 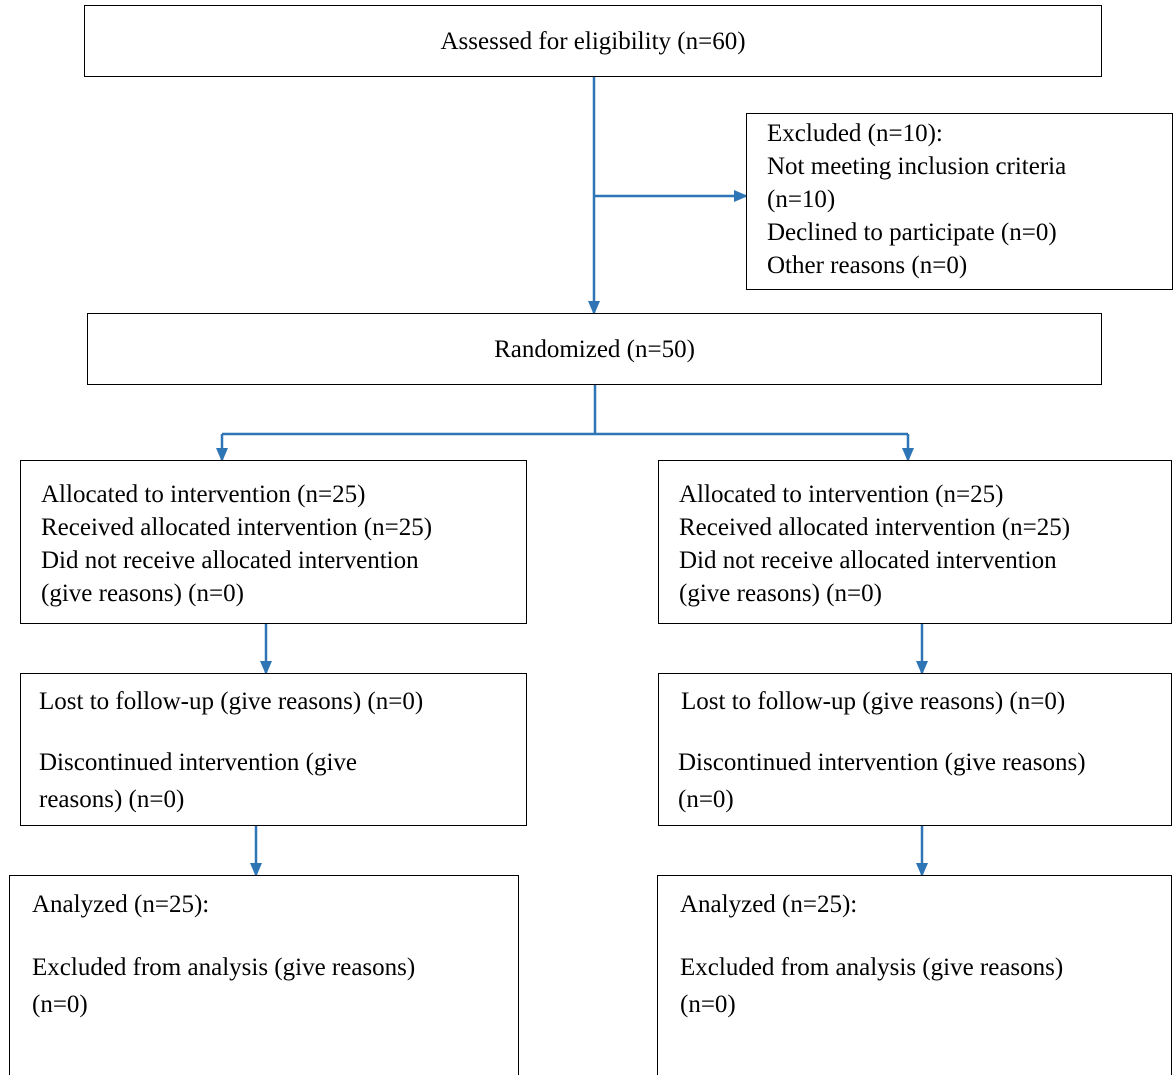 I want to click on discontinued-line-1: Discontinued intervention (give reasons), so click(x=882, y=762).